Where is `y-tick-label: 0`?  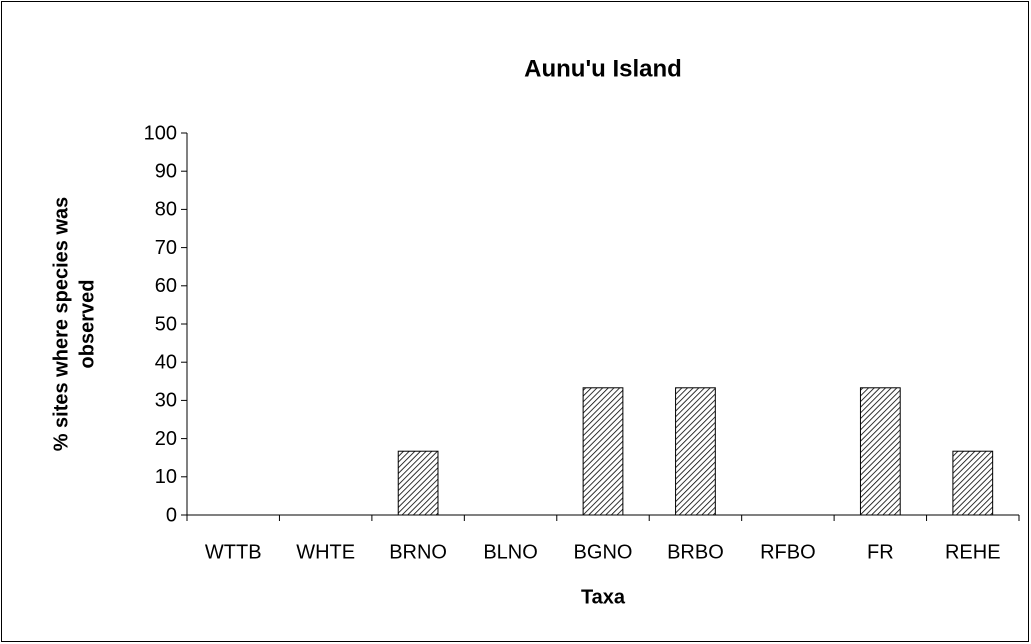
y-tick-label: 0 is located at coordinates (171, 515).